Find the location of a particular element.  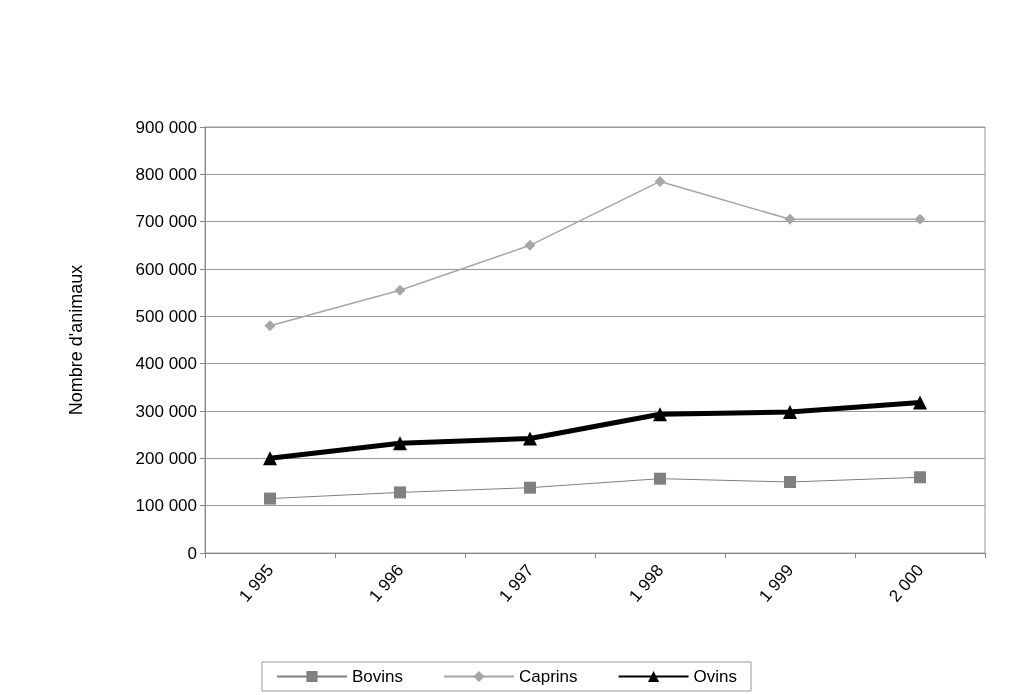

y-tick-label: 600 000 is located at coordinates (166, 269).